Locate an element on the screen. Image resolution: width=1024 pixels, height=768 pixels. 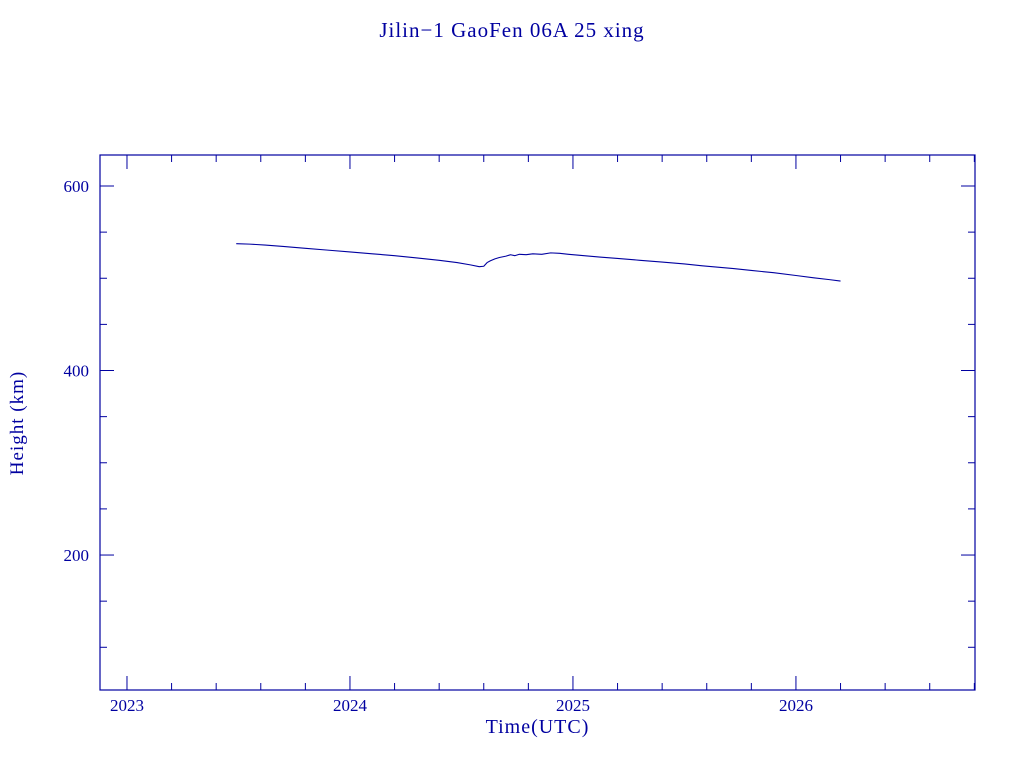
x-tick-label: 2023 is located at coordinates (127, 705).